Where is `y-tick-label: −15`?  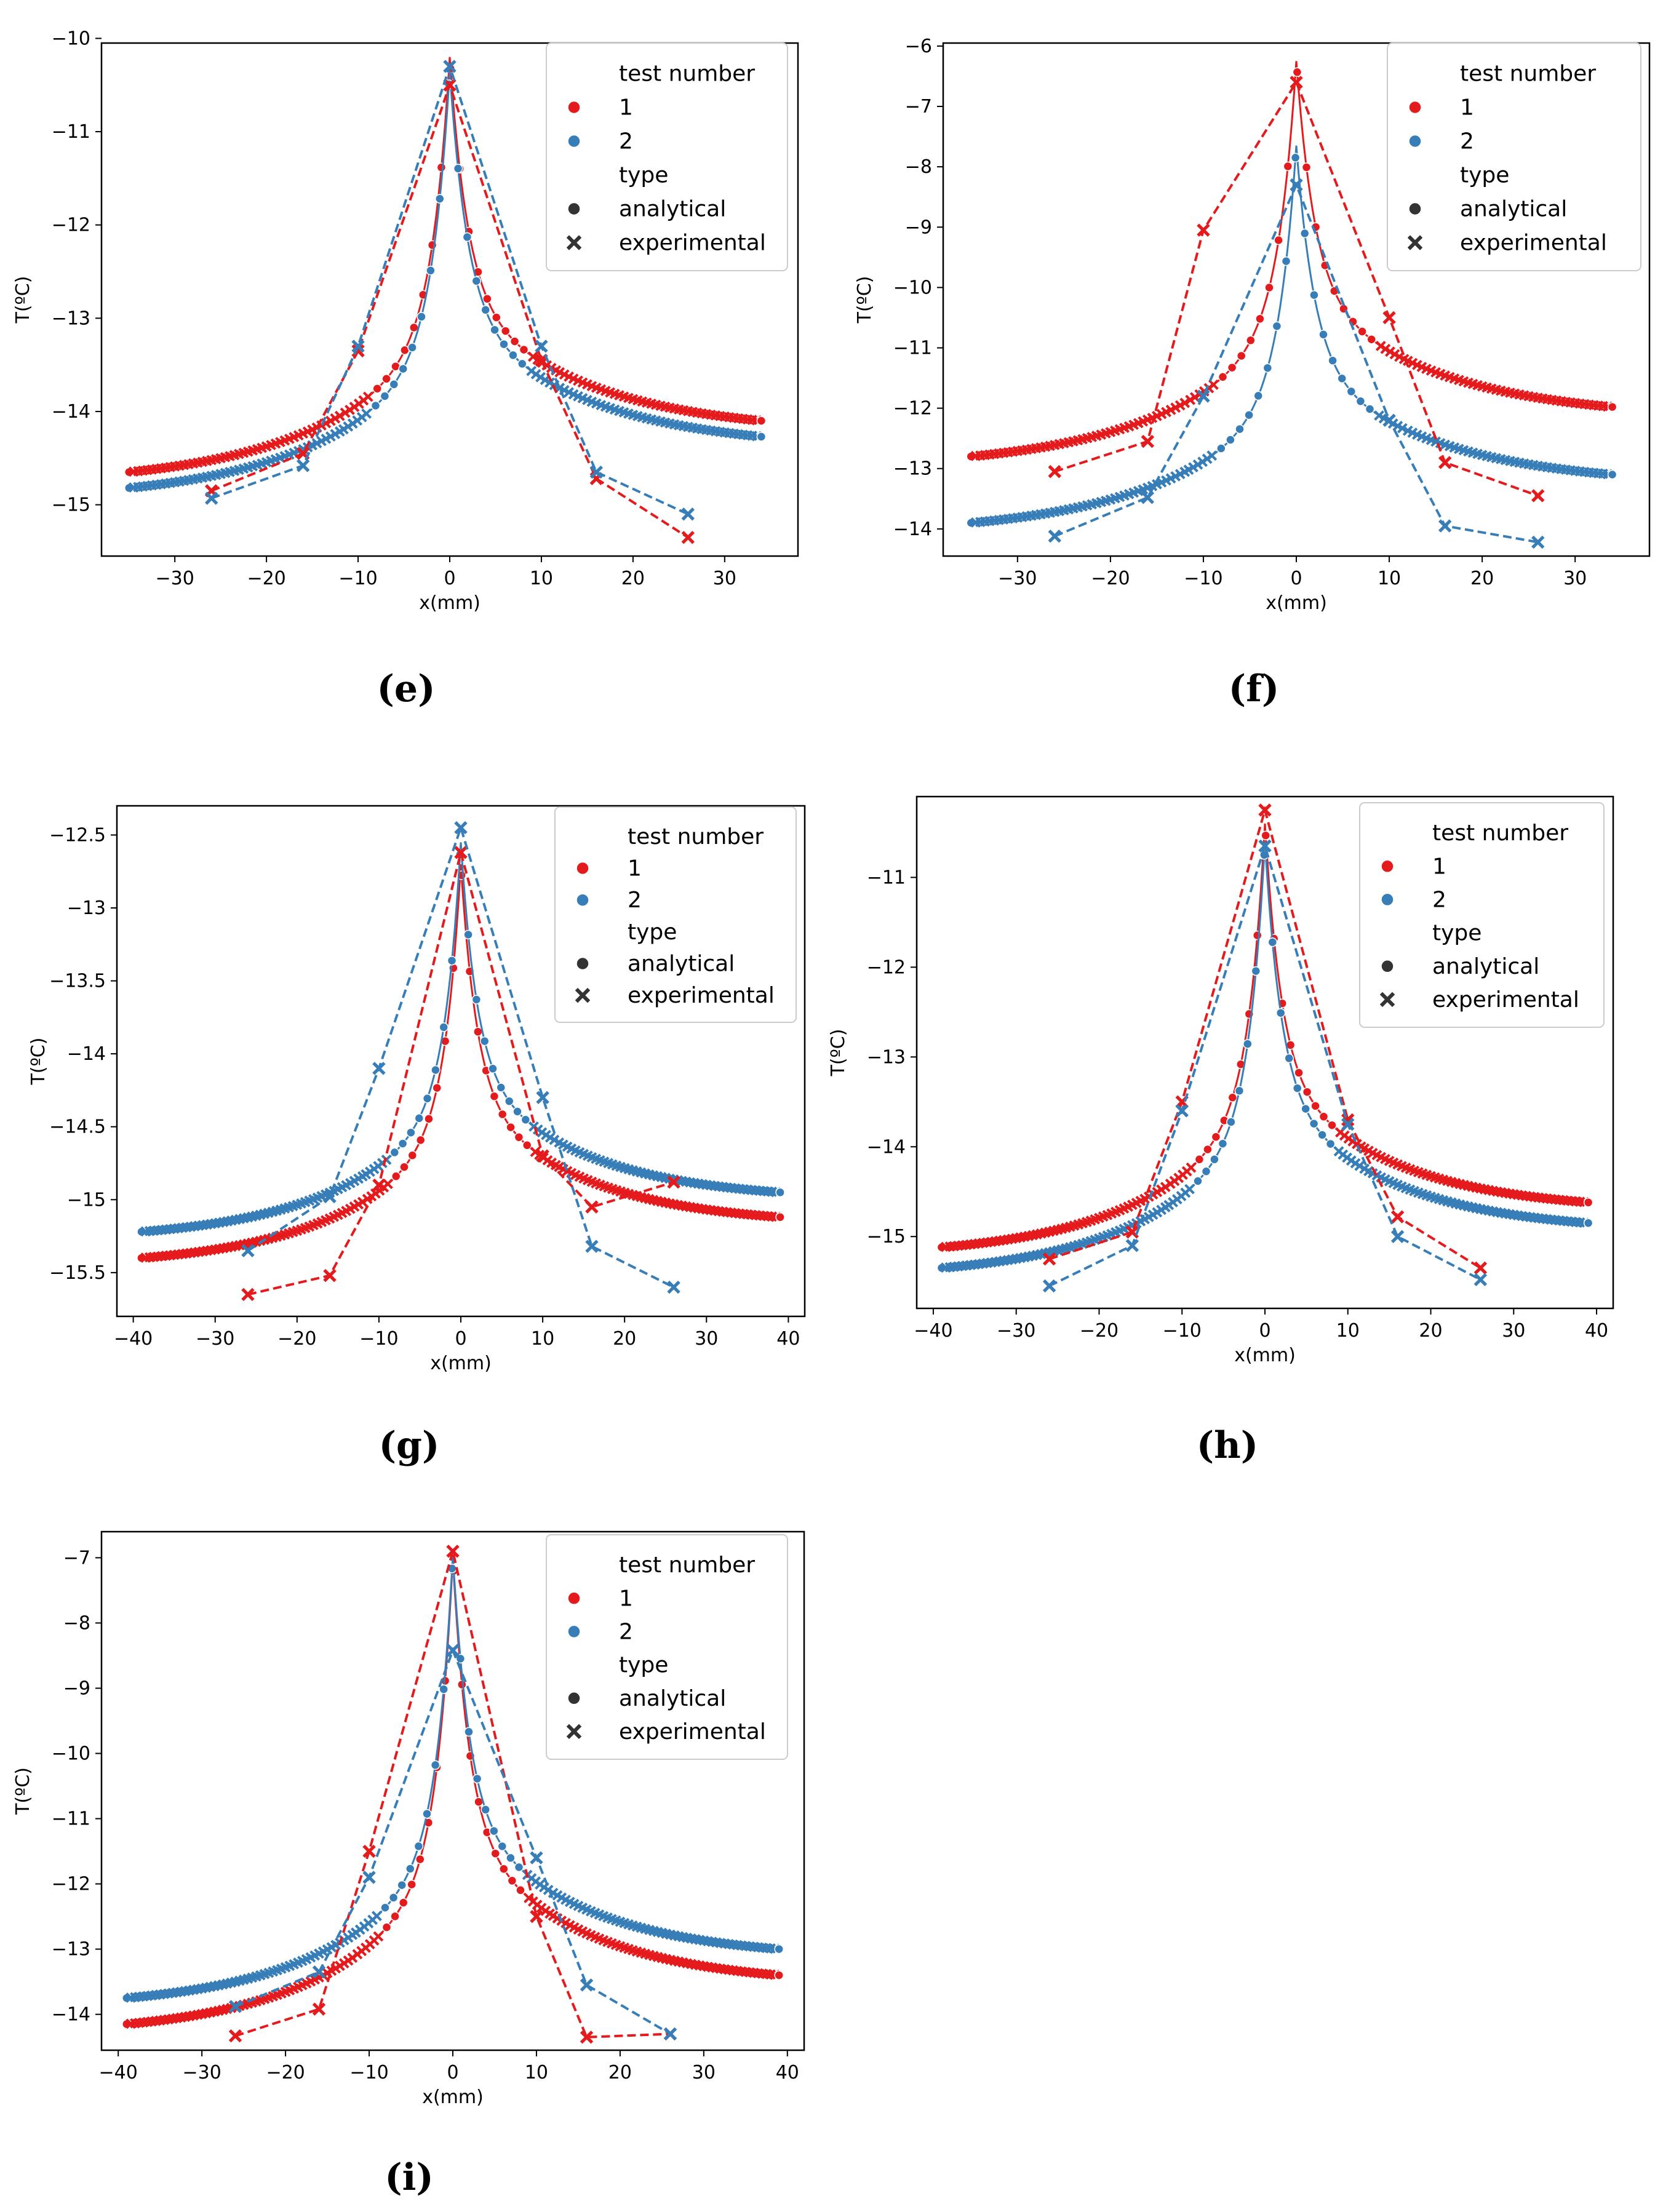 y-tick-label: −15 is located at coordinates (86, 1200).